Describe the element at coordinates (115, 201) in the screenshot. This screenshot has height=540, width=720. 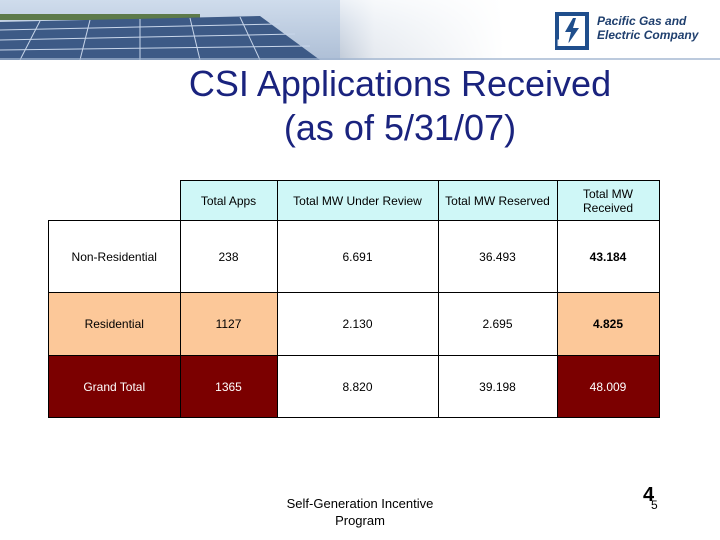
I see `table-corner-cell` at that location.